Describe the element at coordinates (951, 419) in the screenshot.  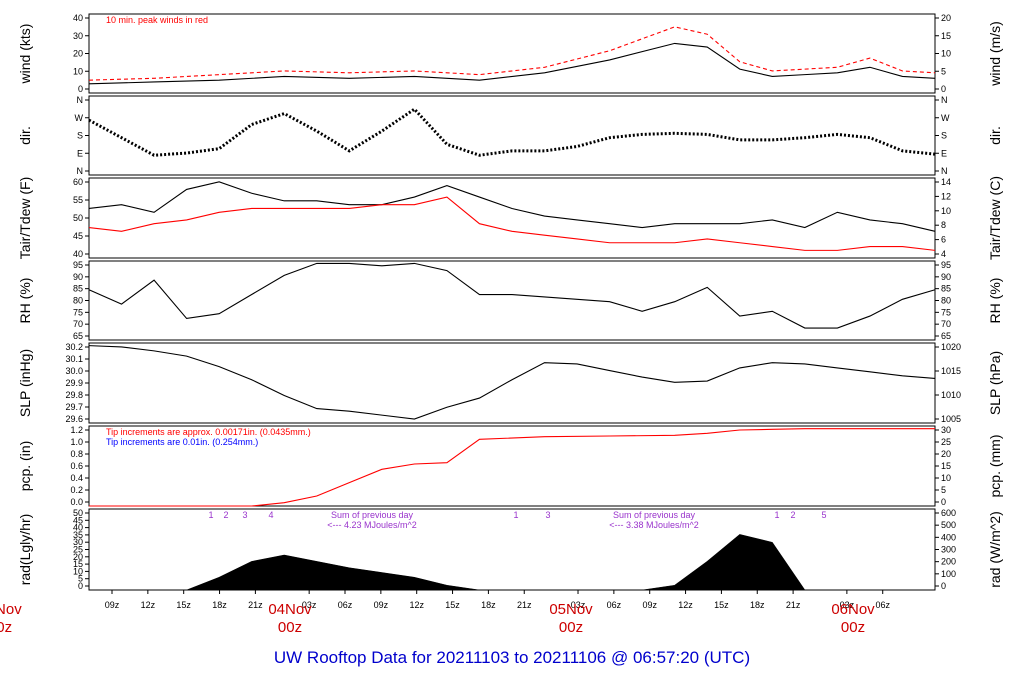
I see `ytick-label-right-slp: 1005` at that location.